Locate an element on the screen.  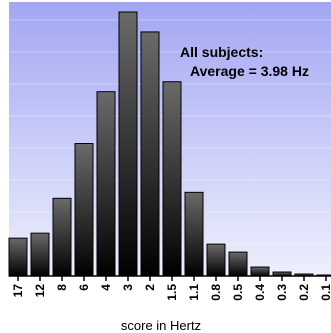
x-tick-labels: 17 12 8 6 4 3 2 1.5 1.1 0.8 0.5 0.4 0.3 0.2 0.1 is located at coordinates (171, 292).